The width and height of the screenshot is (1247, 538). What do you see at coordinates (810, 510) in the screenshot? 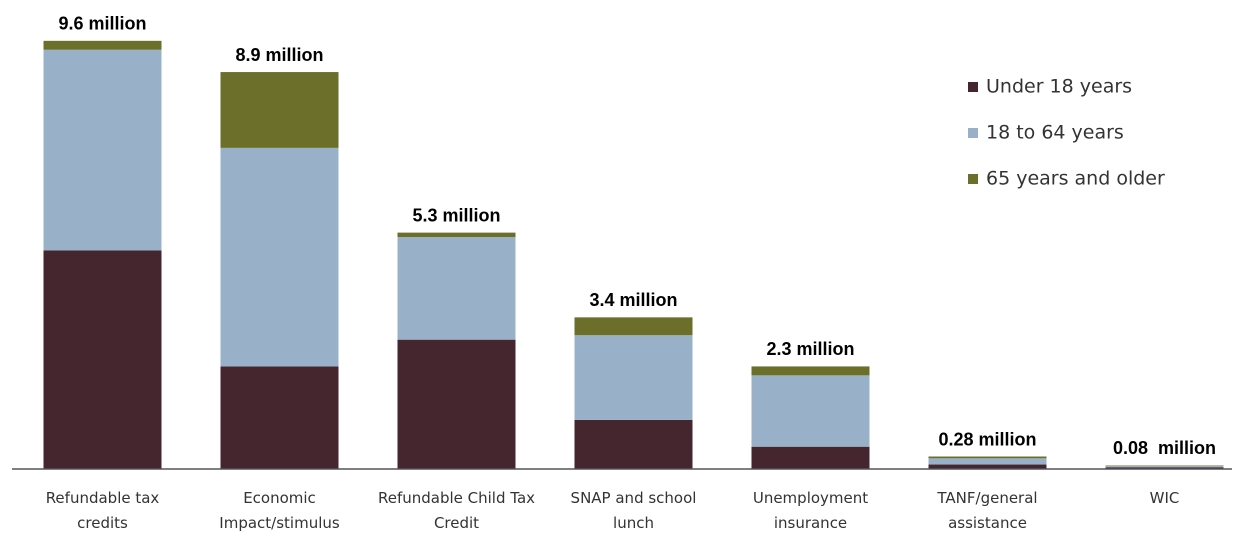
I see `x-tick-label: Unemployment insurance` at bounding box center [810, 510].